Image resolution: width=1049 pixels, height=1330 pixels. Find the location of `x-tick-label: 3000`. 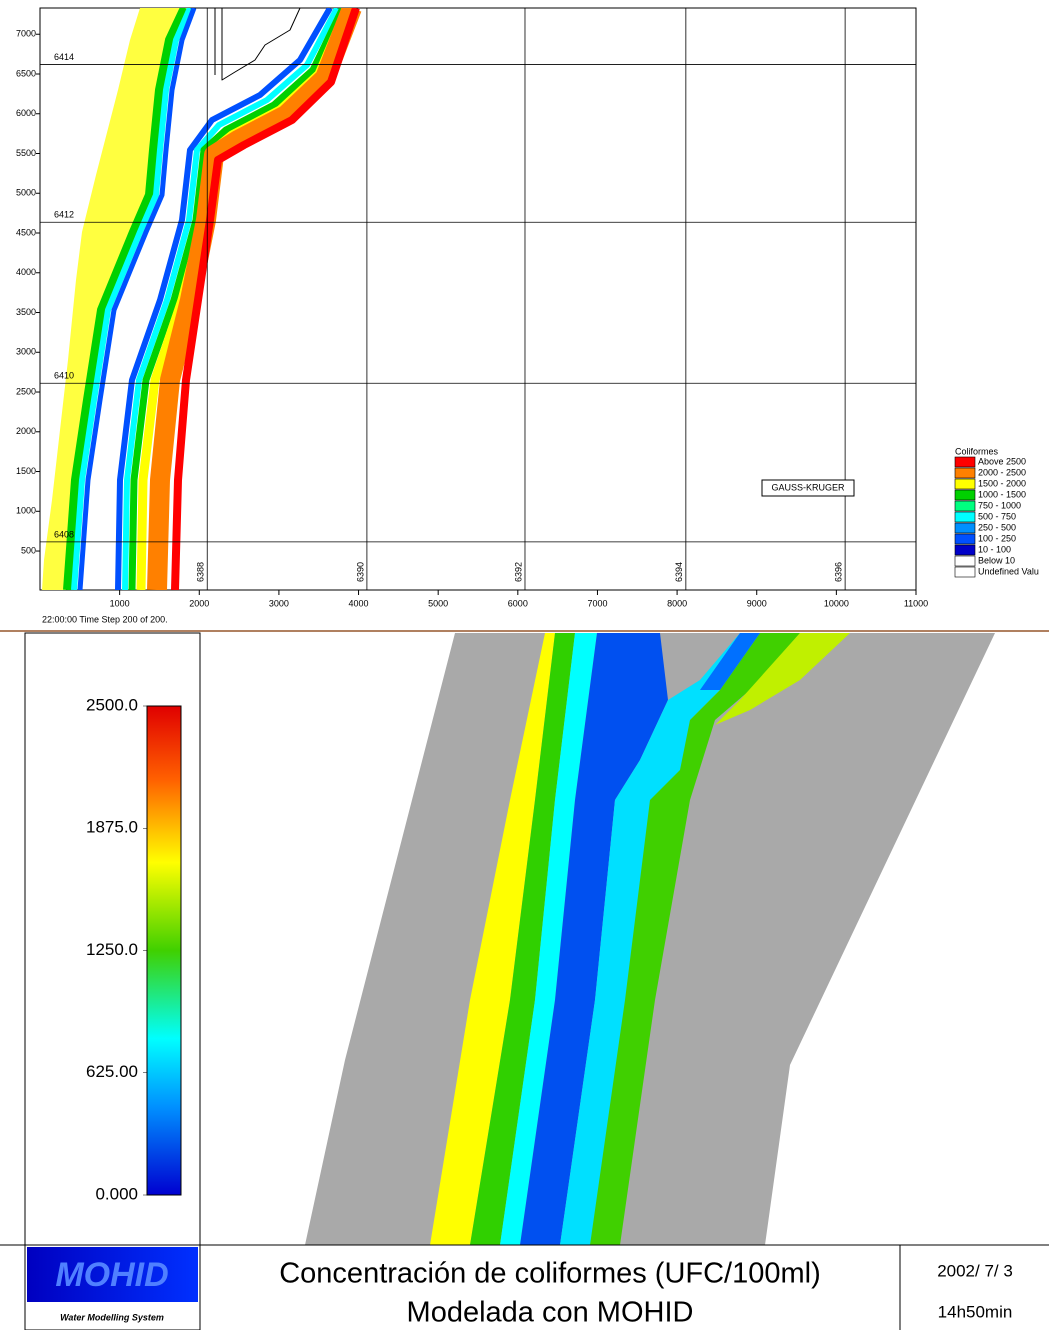

x-tick-label: 3000 is located at coordinates (279, 603).